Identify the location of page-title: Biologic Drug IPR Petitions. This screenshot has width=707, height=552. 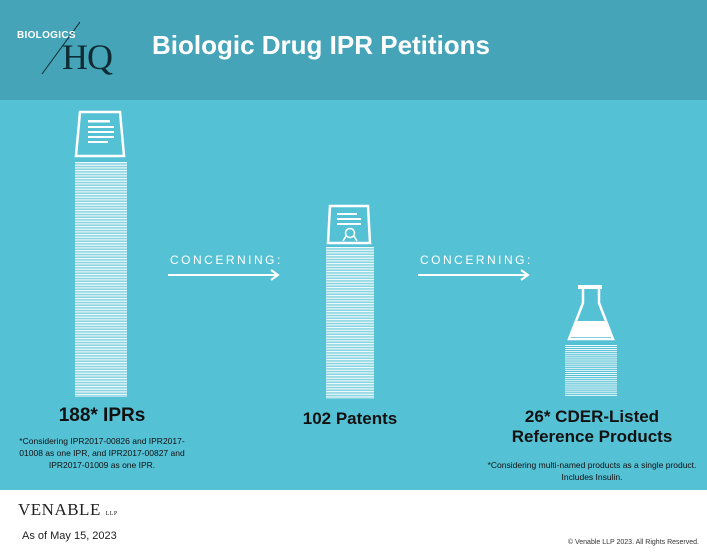
(321, 45).